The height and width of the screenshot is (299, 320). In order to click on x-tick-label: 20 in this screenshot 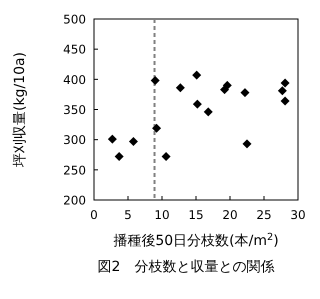, I will do `click(230, 215)`.